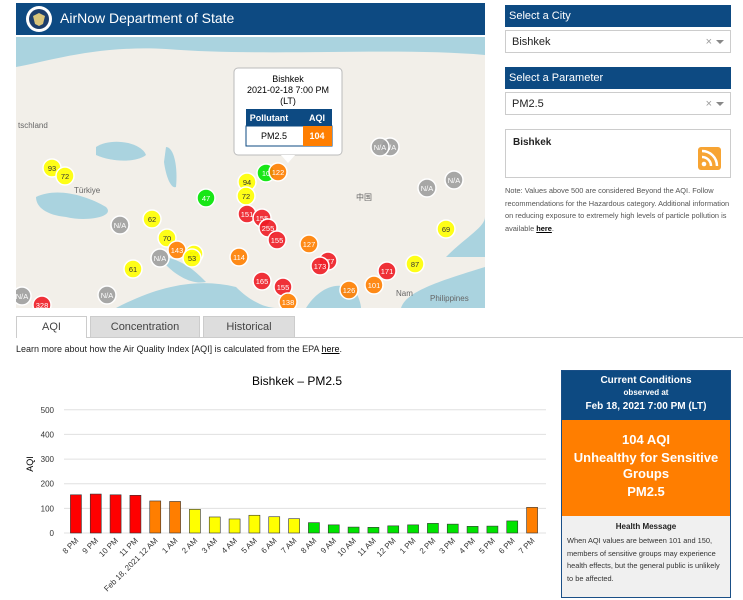 This screenshot has height=600, width=743. Describe the element at coordinates (618, 153) in the screenshot. I see `feed-box: Bishkek` at that location.